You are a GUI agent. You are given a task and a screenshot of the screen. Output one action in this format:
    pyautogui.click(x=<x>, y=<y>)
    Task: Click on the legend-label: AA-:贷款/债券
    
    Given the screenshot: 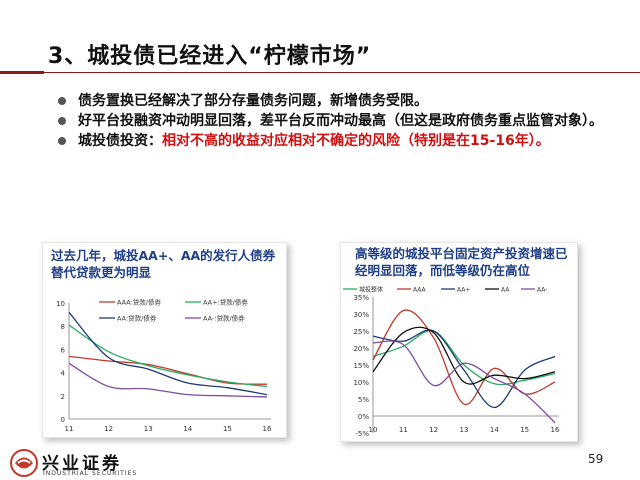 What is the action you would take?
    pyautogui.click(x=224, y=318)
    